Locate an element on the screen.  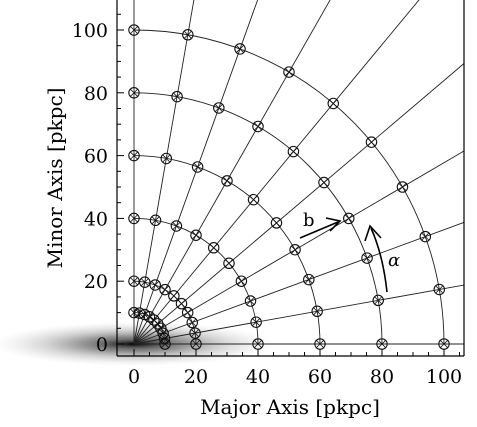
x-tick-label: 20 is located at coordinates (196, 377).